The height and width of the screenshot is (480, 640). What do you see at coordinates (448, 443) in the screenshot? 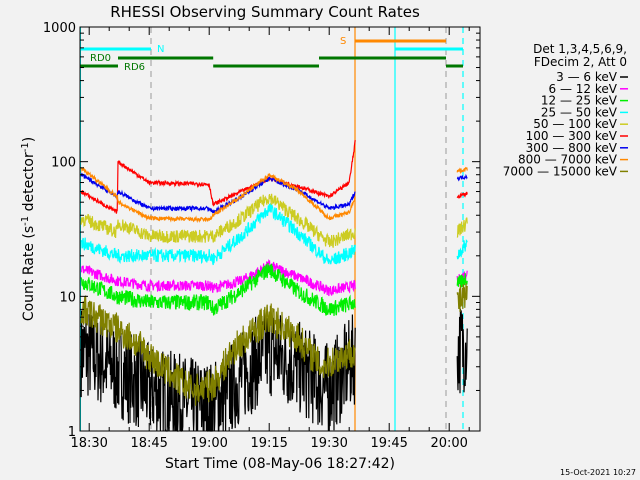
I see `x-tick-label: 20:00` at bounding box center [448, 443].